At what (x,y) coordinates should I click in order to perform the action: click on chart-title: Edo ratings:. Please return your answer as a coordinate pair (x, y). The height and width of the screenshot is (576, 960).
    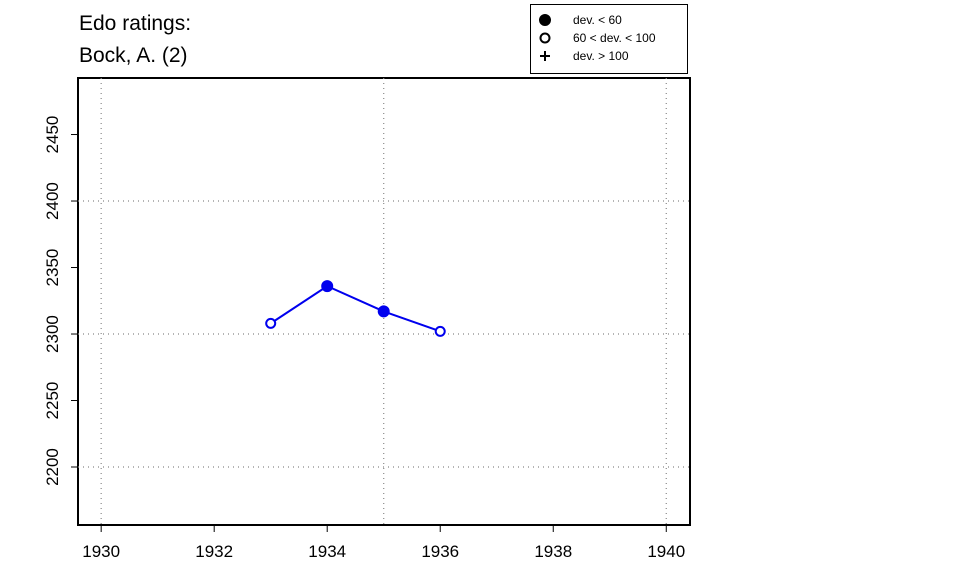
    Looking at the image, I should click on (135, 23).